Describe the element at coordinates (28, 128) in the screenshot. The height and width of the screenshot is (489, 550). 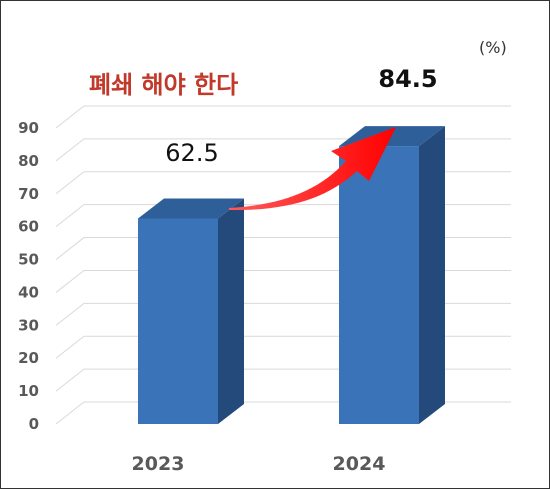
I see `y-tick-label: 90` at that location.